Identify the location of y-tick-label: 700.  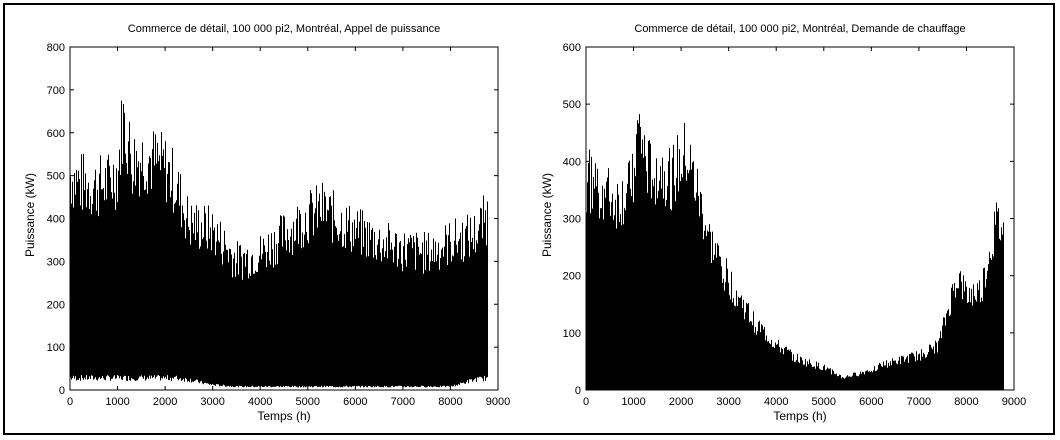
(56, 91).